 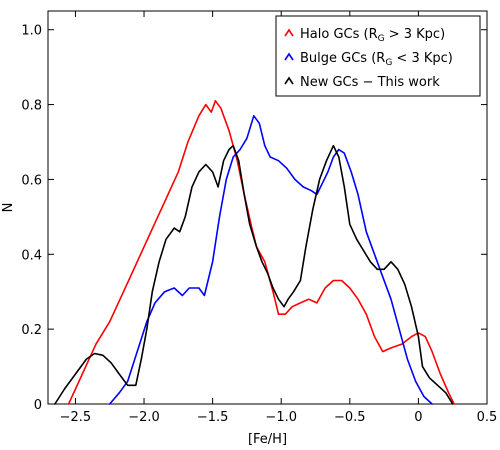 What do you see at coordinates (281, 417) in the screenshot?
I see `x-tick-label: −1.0` at bounding box center [281, 417].